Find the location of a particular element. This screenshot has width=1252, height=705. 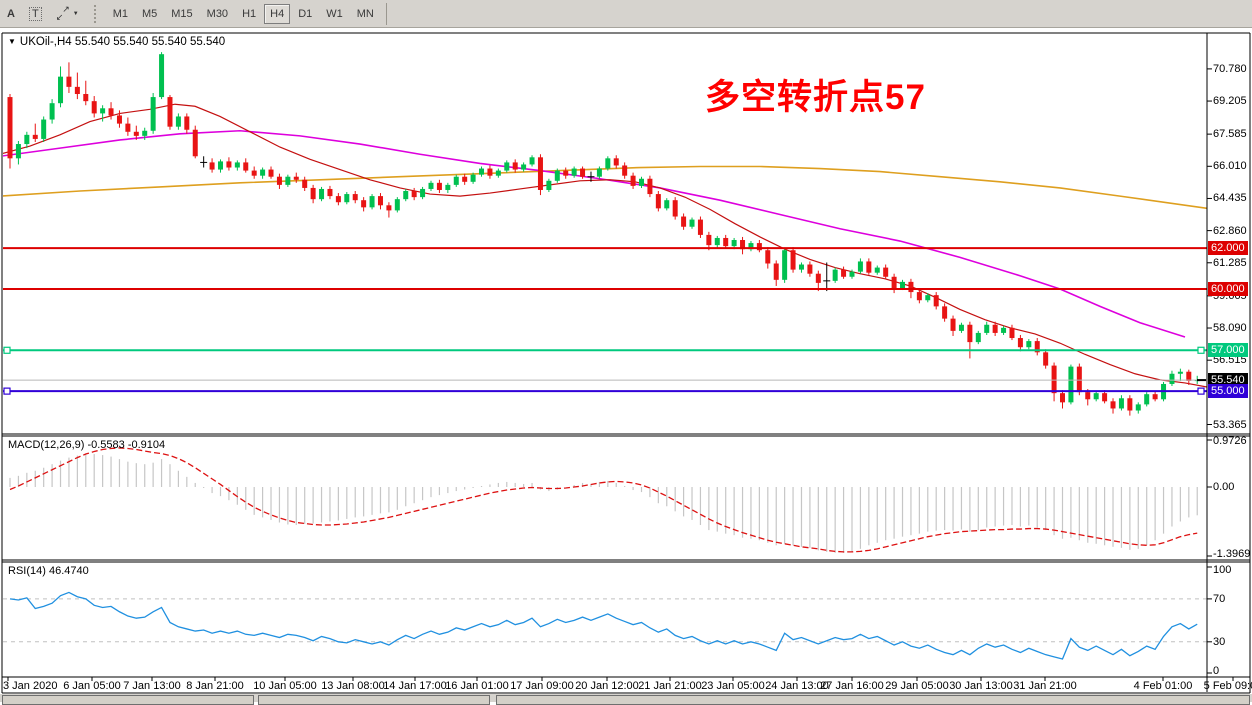

price-tick-label: 70.780 is located at coordinates (1230, 68).